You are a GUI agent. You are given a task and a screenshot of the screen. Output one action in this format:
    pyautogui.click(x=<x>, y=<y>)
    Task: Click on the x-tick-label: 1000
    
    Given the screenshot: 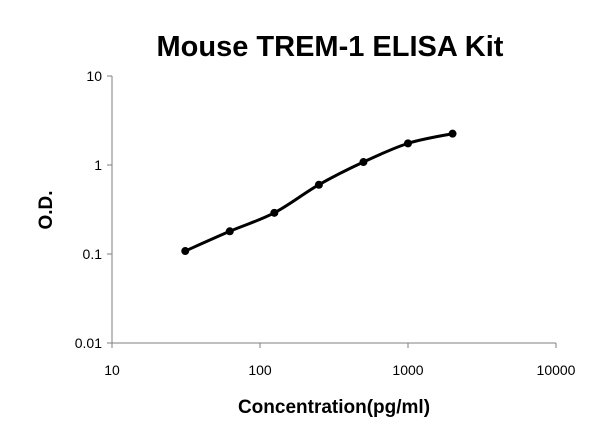 What is the action you would take?
    pyautogui.click(x=407, y=370)
    